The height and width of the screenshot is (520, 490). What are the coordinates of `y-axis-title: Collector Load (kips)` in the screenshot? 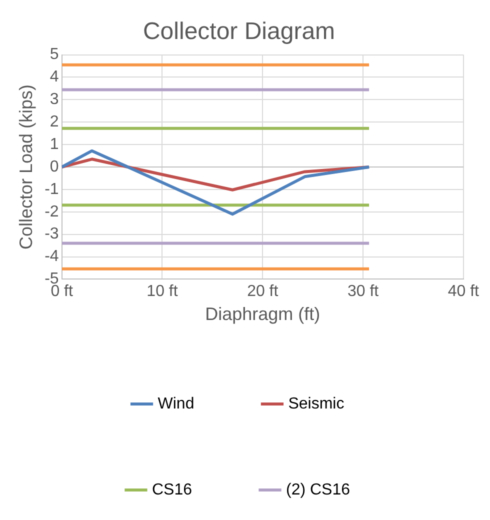 It's located at (26, 167).